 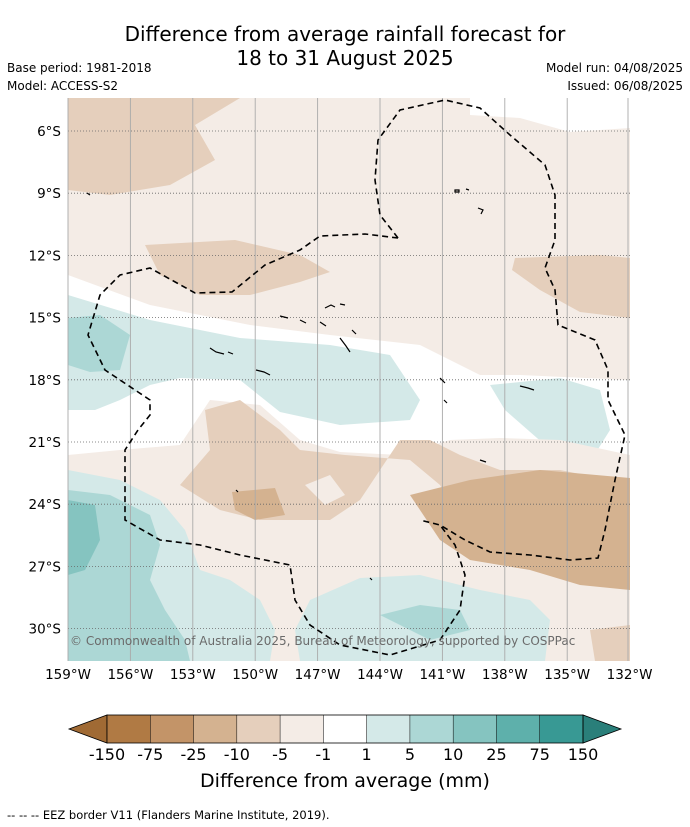 I want to click on lat-label: 24°S, so click(x=45, y=505).